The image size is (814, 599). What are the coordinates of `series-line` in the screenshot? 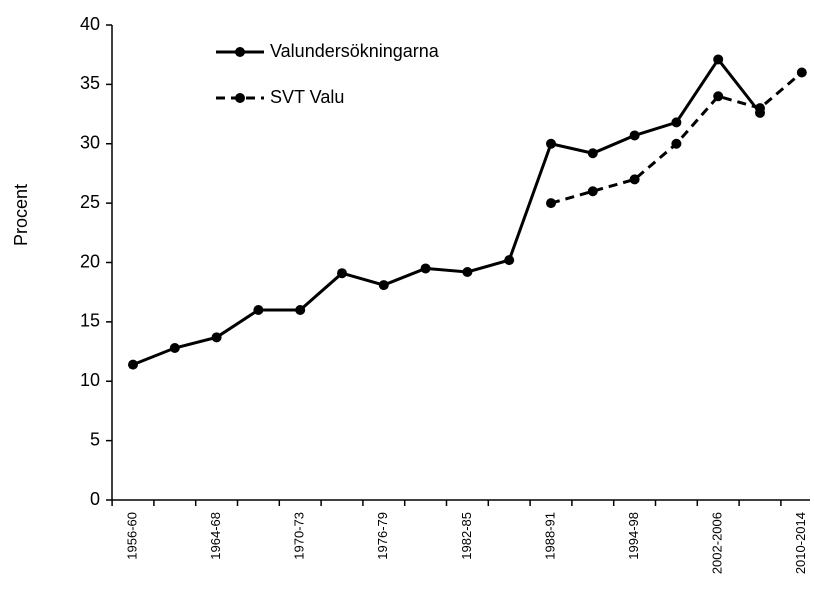 It's located at (676, 138).